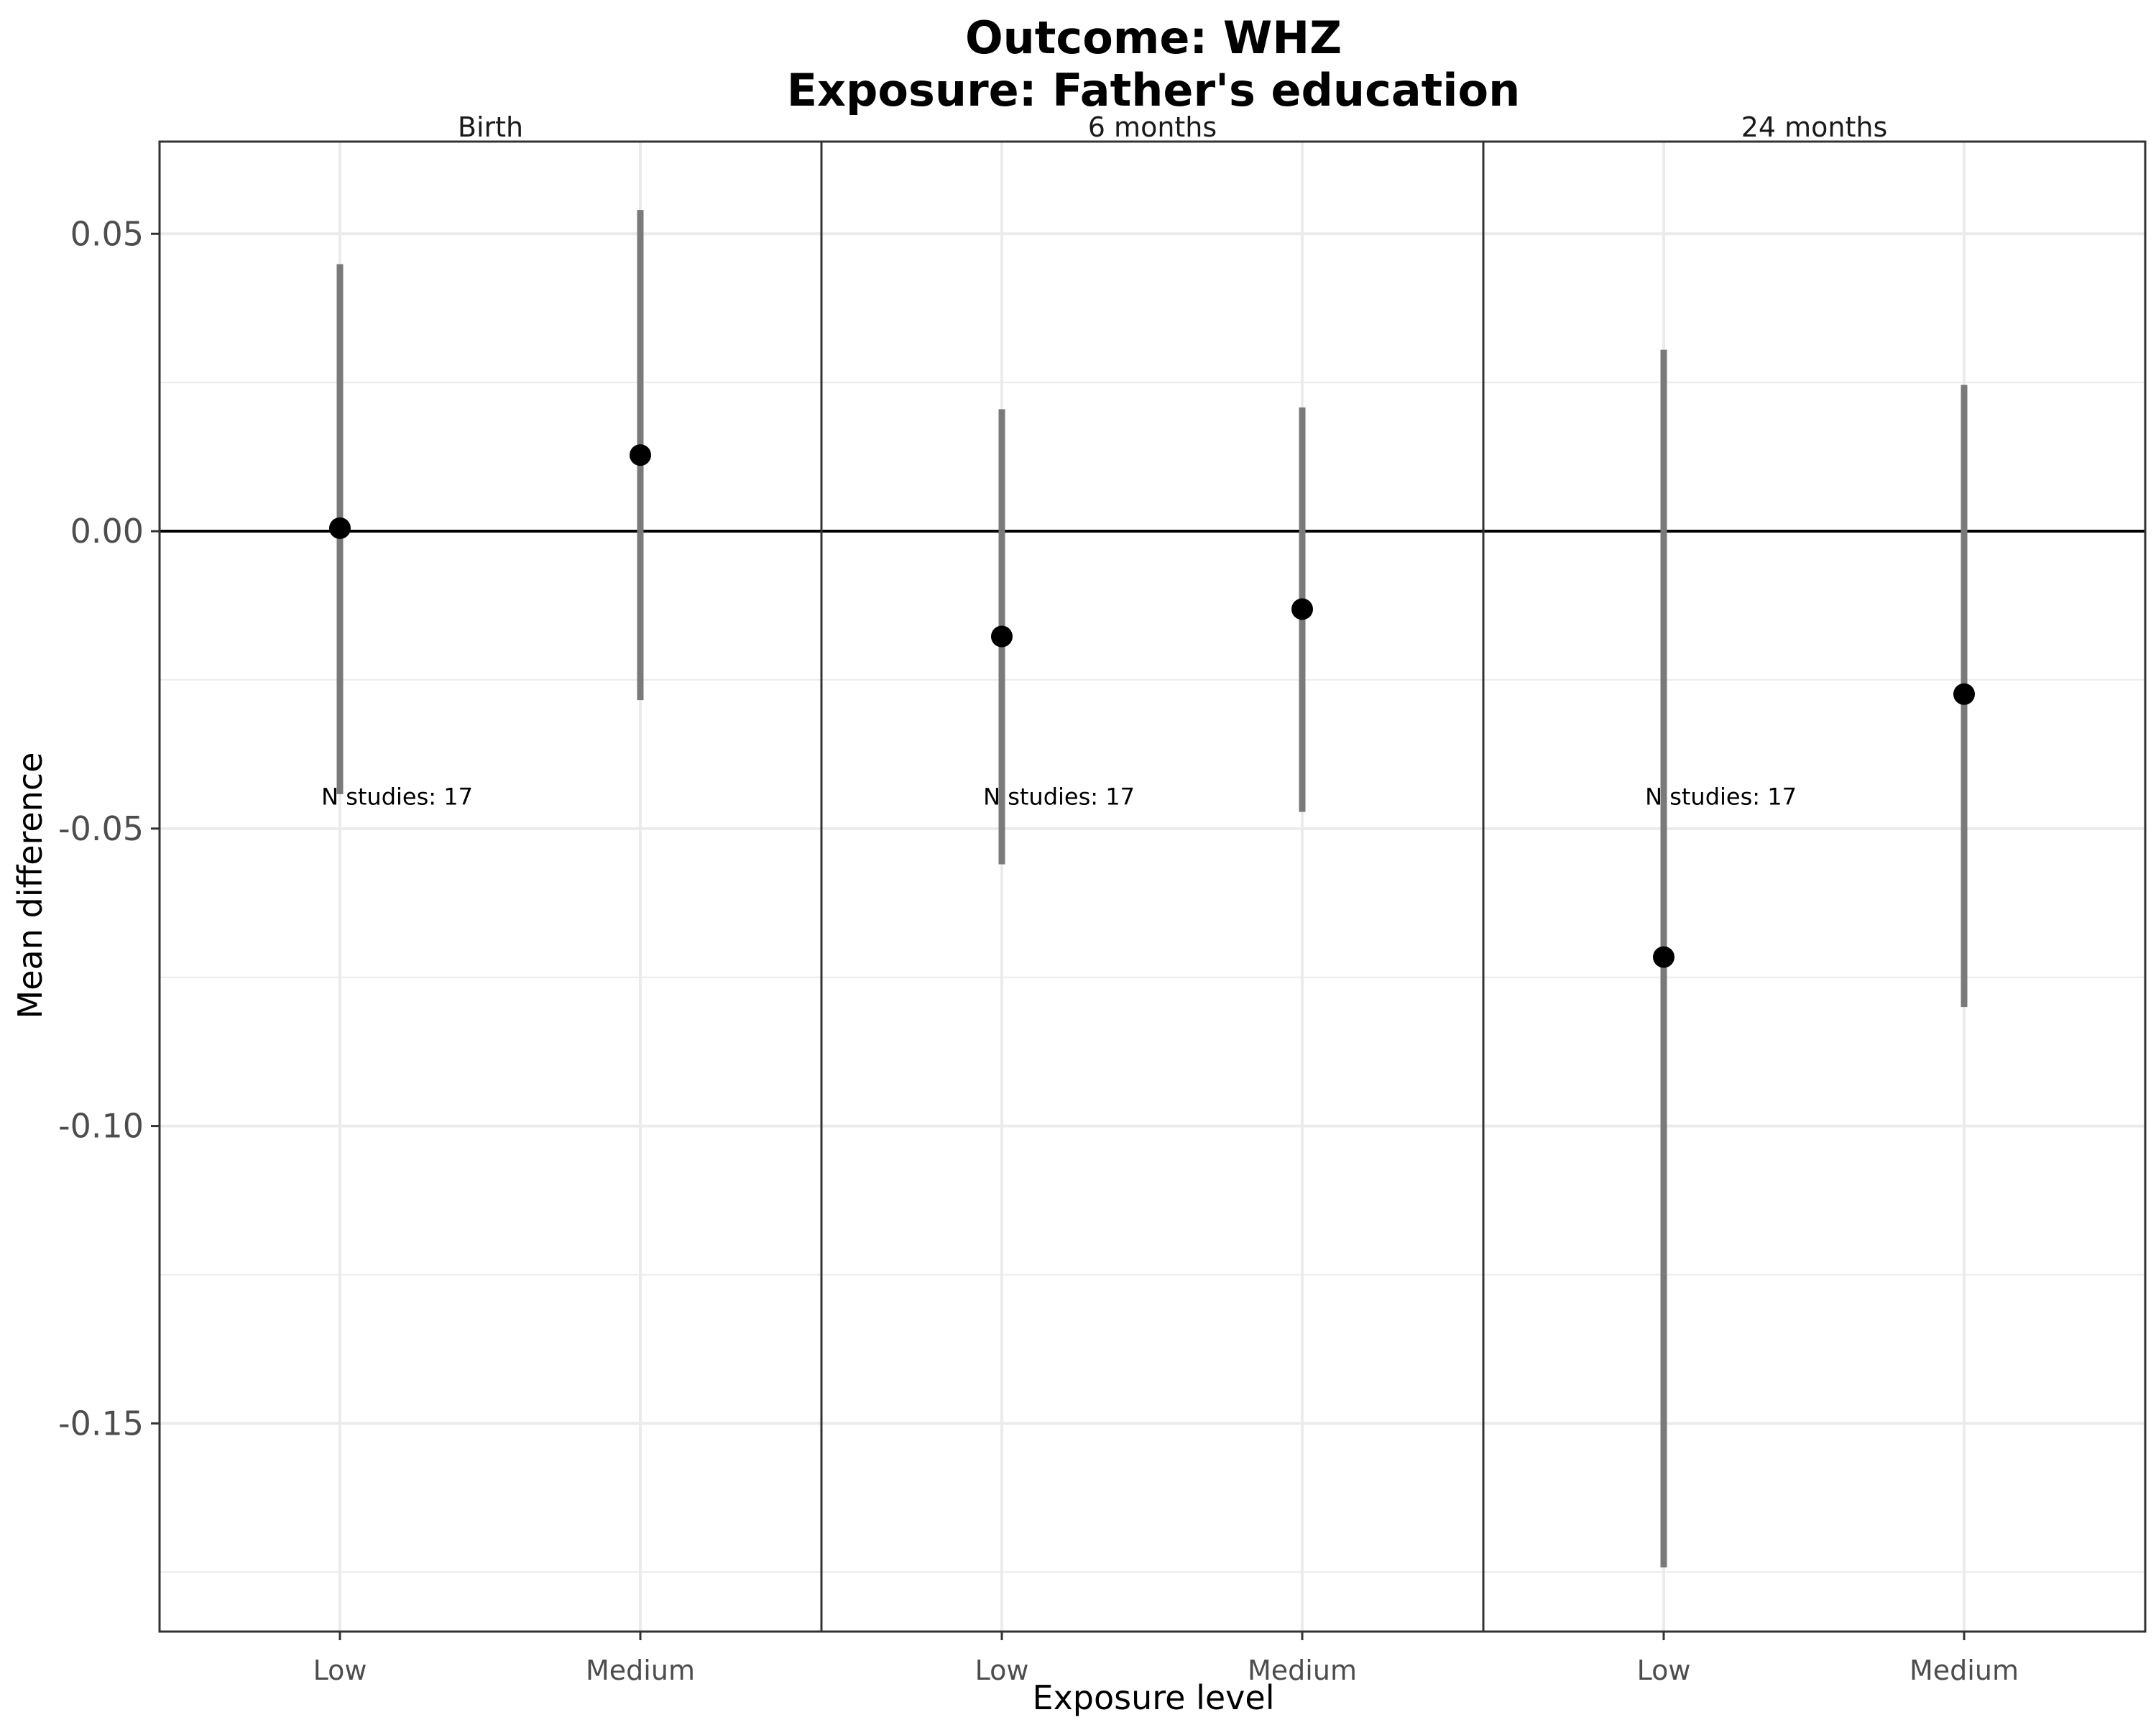 This screenshot has width=2156, height=1725. What do you see at coordinates (101, 1423) in the screenshot?
I see `y-tick-label: -0.15` at bounding box center [101, 1423].